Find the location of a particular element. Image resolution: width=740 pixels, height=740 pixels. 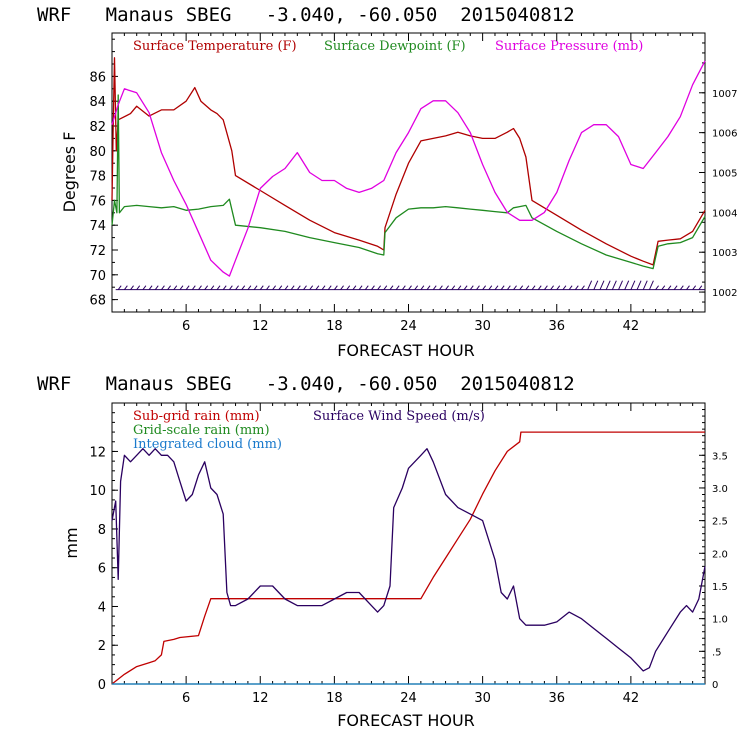

x-tick-label: 30 is located at coordinates (482, 326).